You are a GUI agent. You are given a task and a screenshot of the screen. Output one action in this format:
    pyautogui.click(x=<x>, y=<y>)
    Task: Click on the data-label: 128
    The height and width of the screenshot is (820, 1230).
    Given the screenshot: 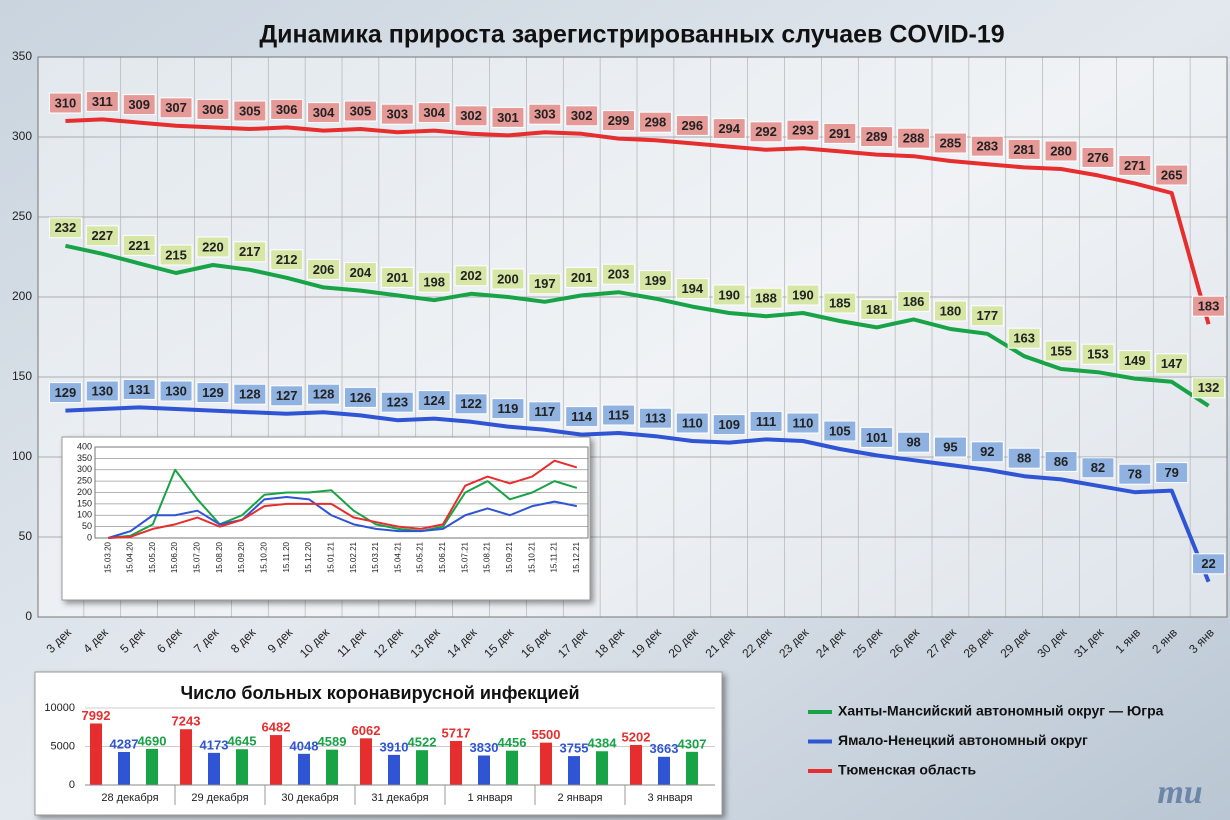 What is the action you would take?
    pyautogui.click(x=324, y=394)
    